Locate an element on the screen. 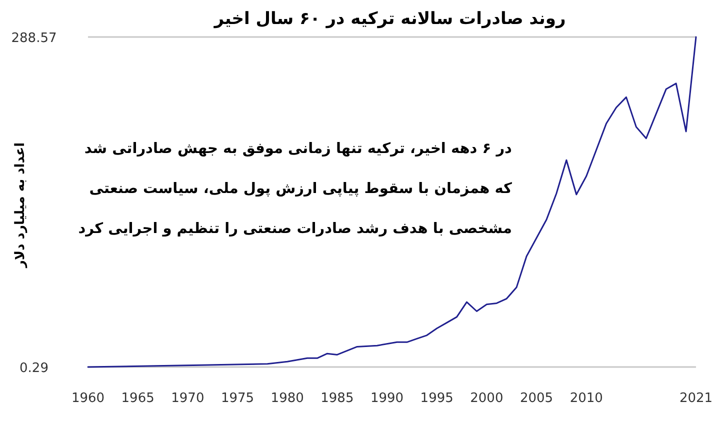  annotation: که همزمان با سقوط پیاپی ارزش پول ملی، سیاست صنعتی is located at coordinates (301, 189).